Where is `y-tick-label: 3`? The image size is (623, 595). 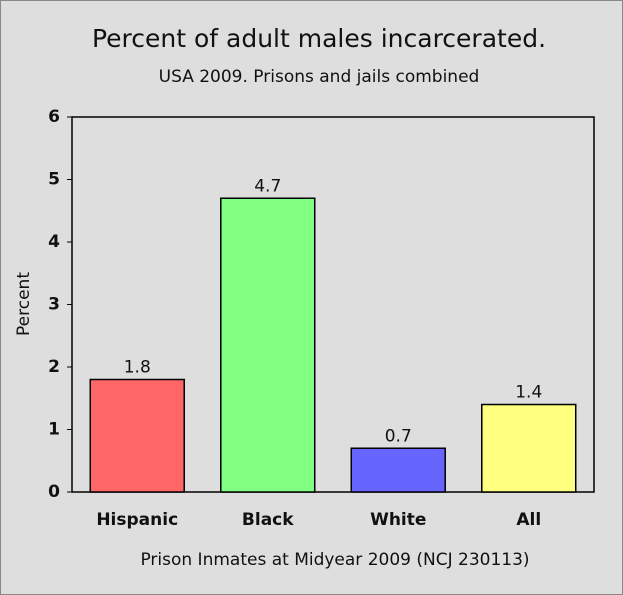
y-tick-label: 3 is located at coordinates (54, 305).